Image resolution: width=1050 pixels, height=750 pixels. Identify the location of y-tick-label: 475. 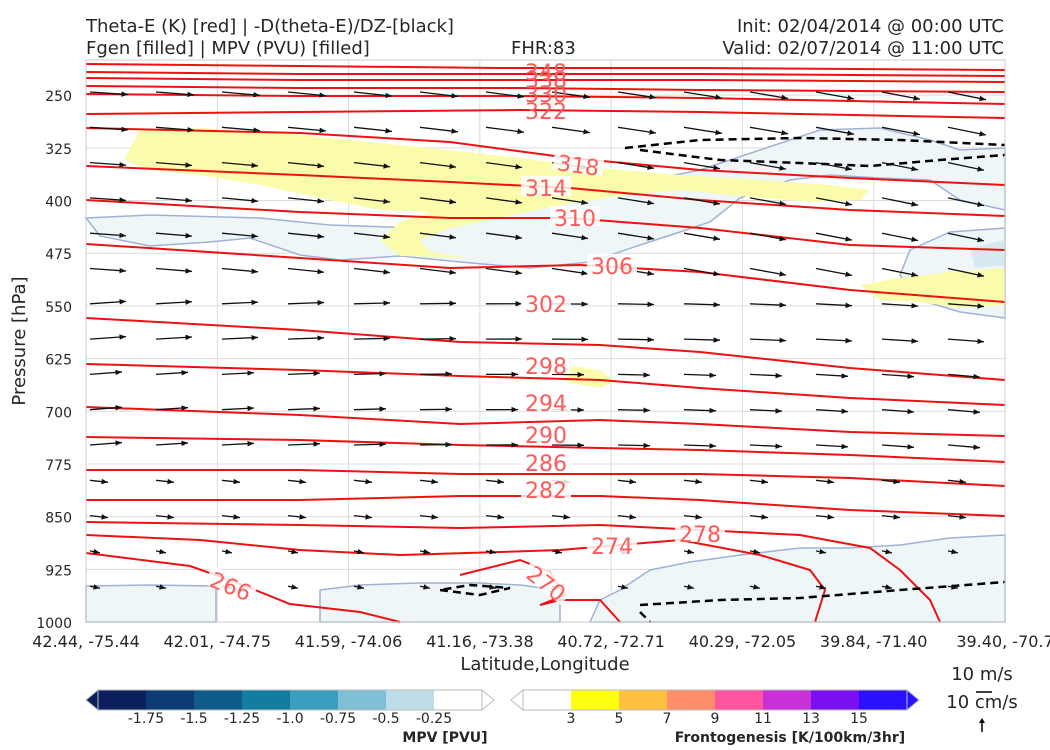
(58, 255).